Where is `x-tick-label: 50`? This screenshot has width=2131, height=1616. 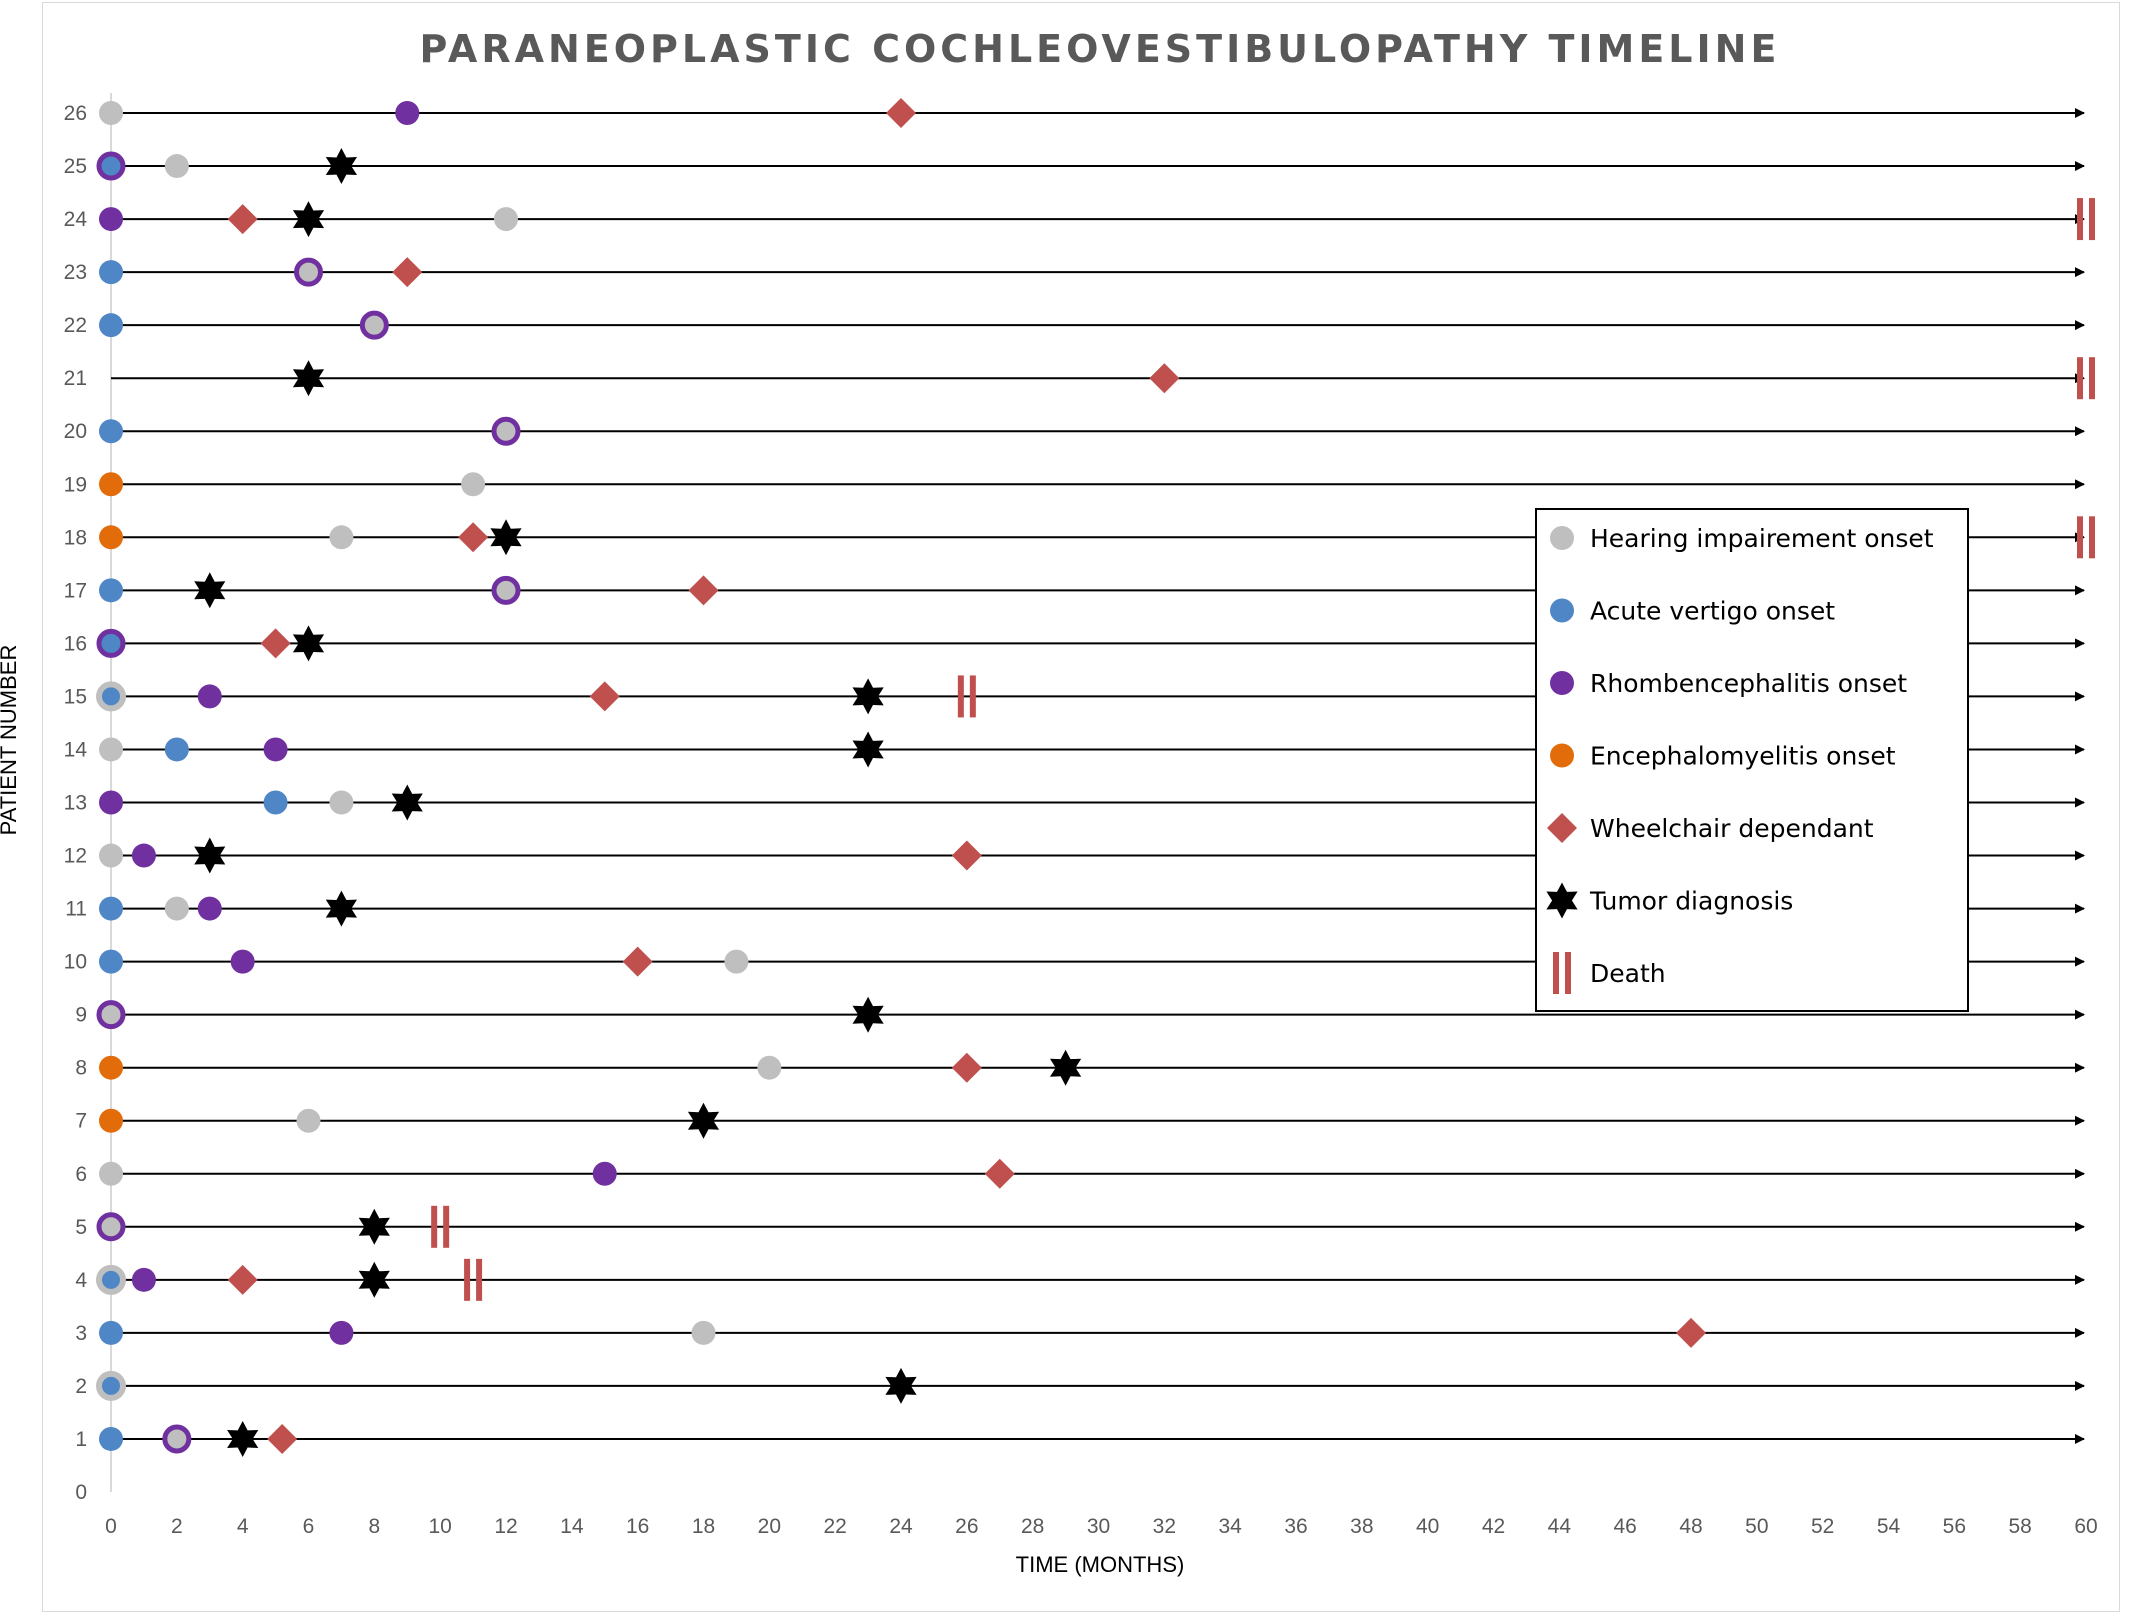 x-tick-label: 50 is located at coordinates (1756, 1526).